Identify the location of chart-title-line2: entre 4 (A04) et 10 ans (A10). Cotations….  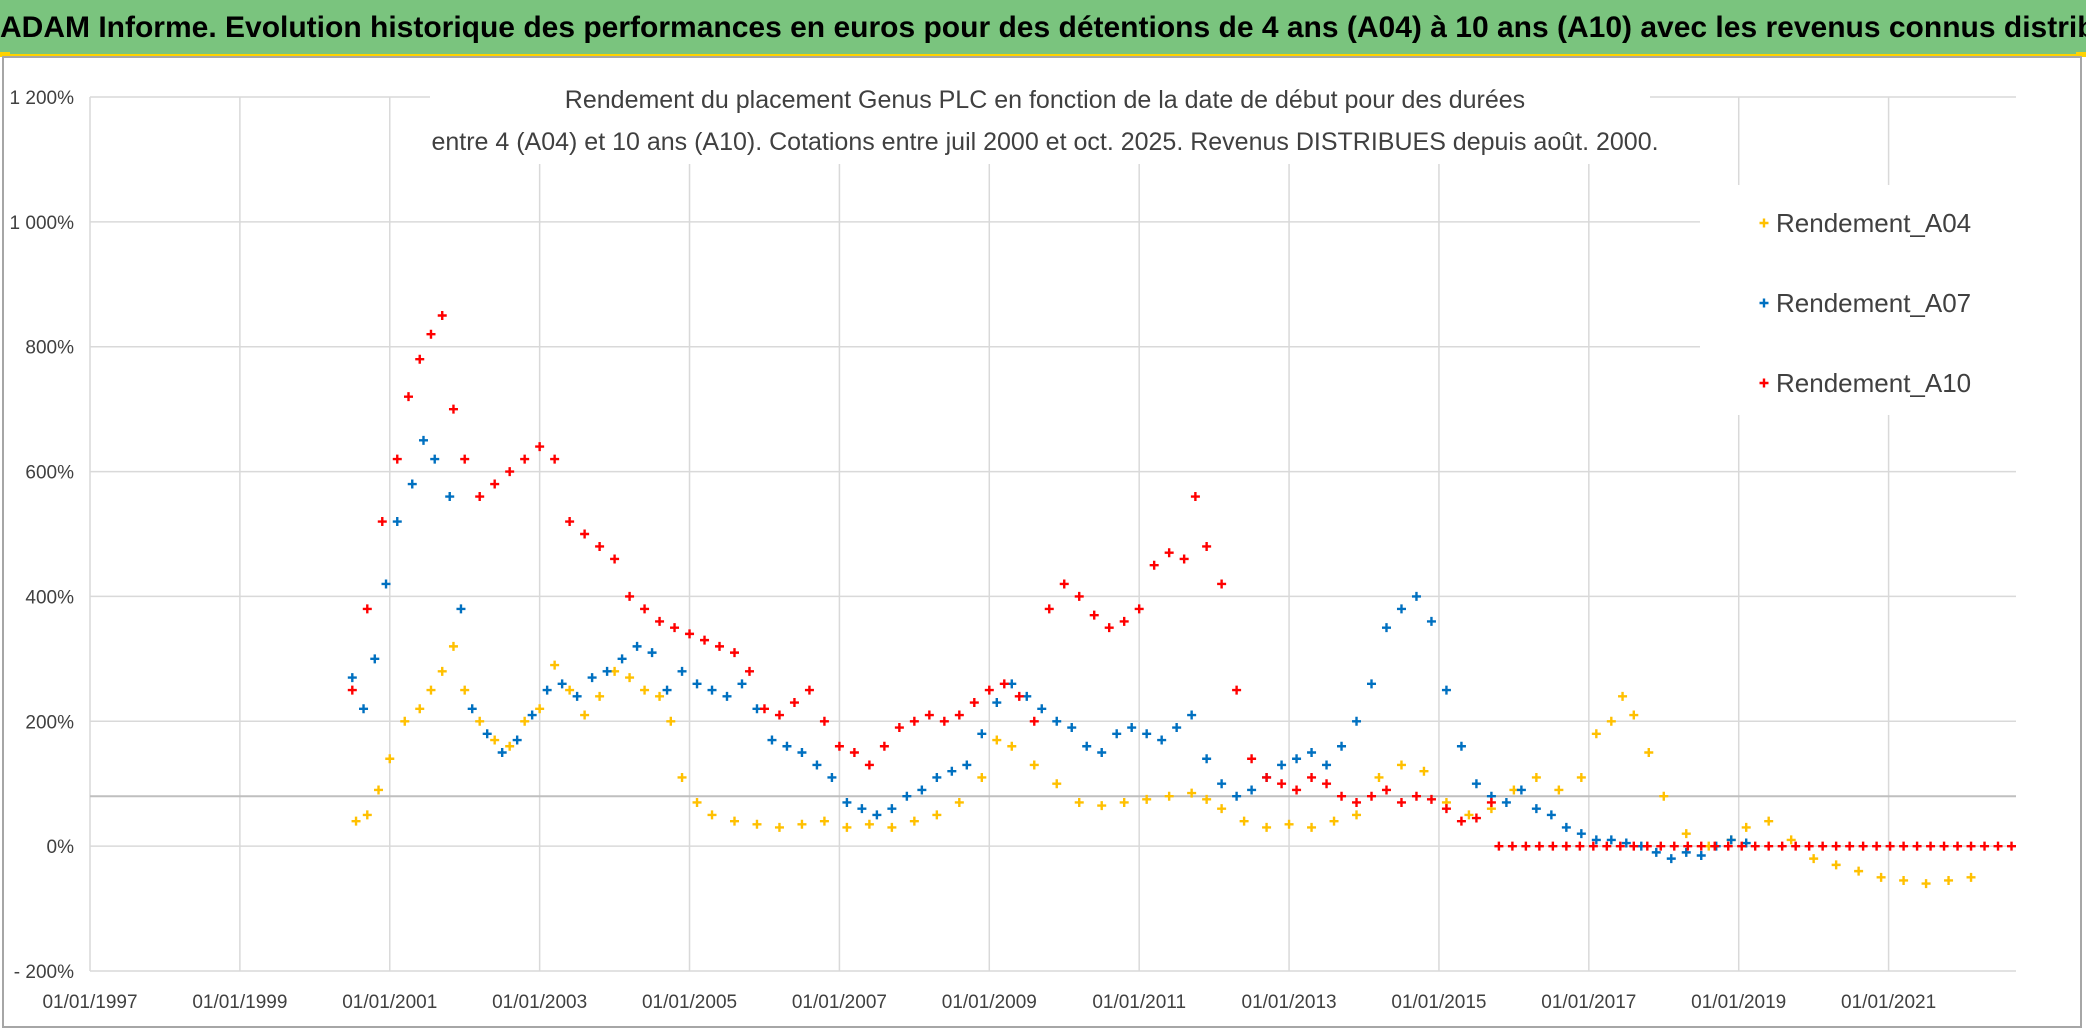
(1044, 142).